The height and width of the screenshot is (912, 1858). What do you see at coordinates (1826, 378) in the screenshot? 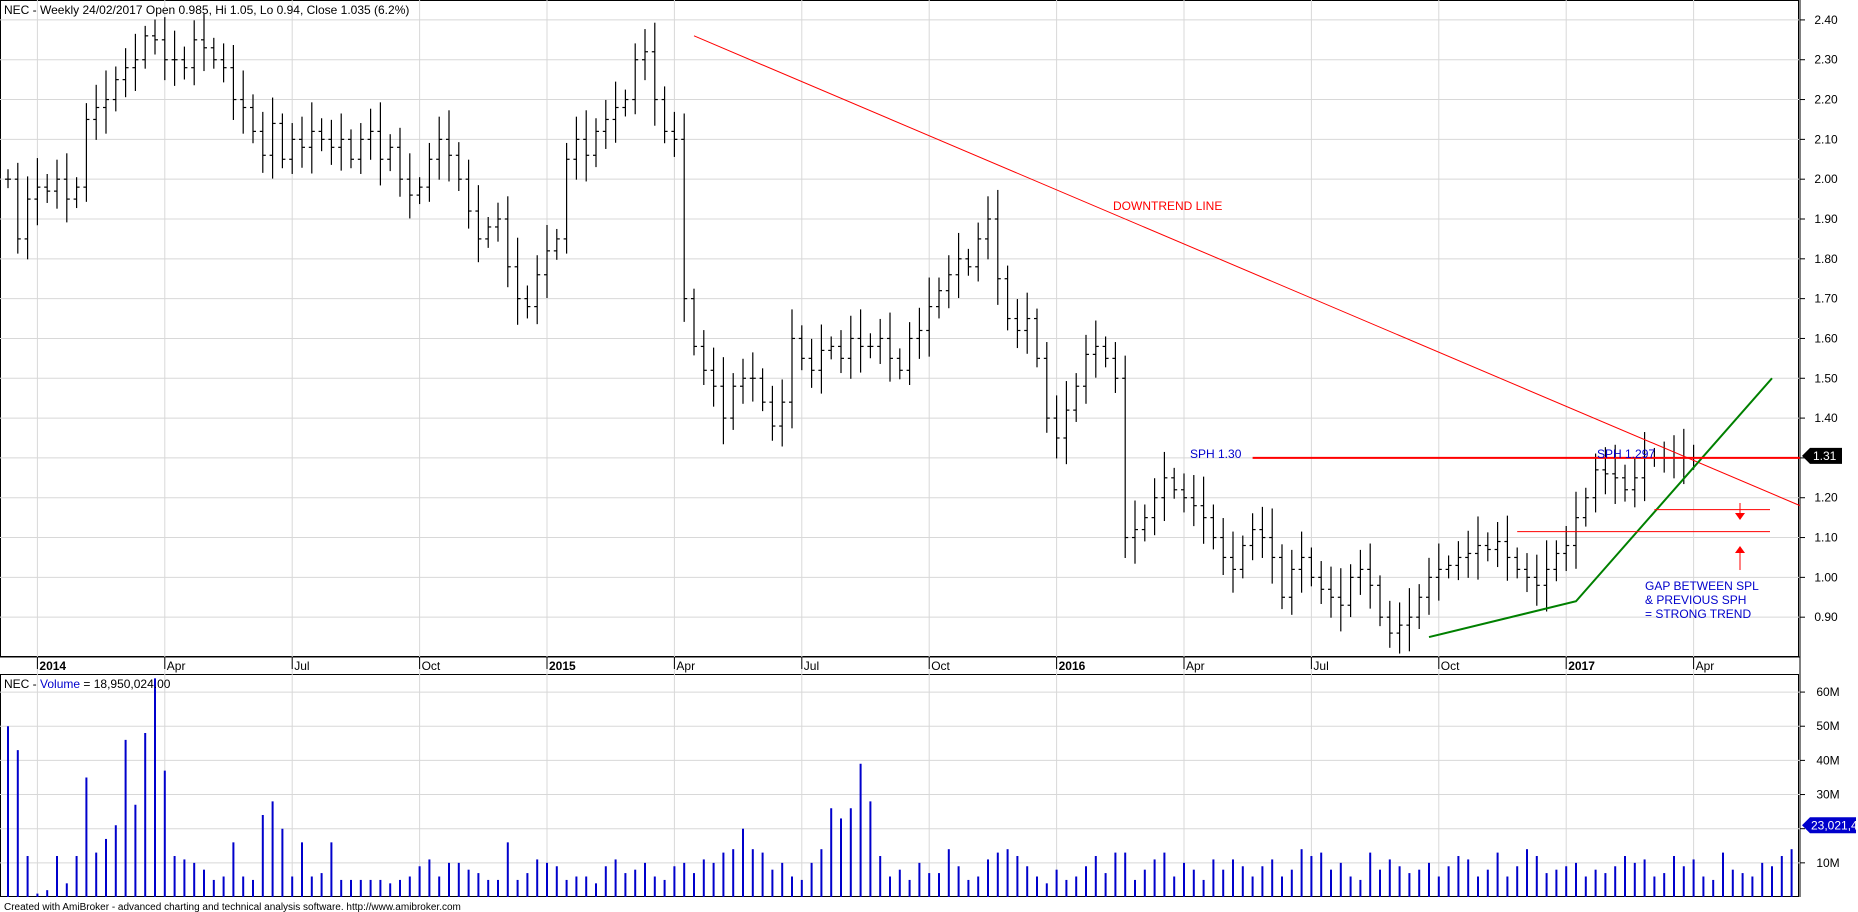
I see `price-y-tick-label: 1.50` at bounding box center [1826, 378].